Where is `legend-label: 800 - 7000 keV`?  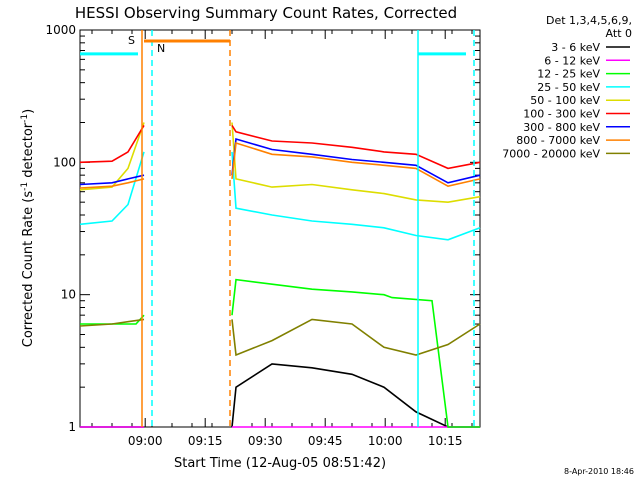
legend-label: 800 - 7000 keV is located at coordinates (558, 140).